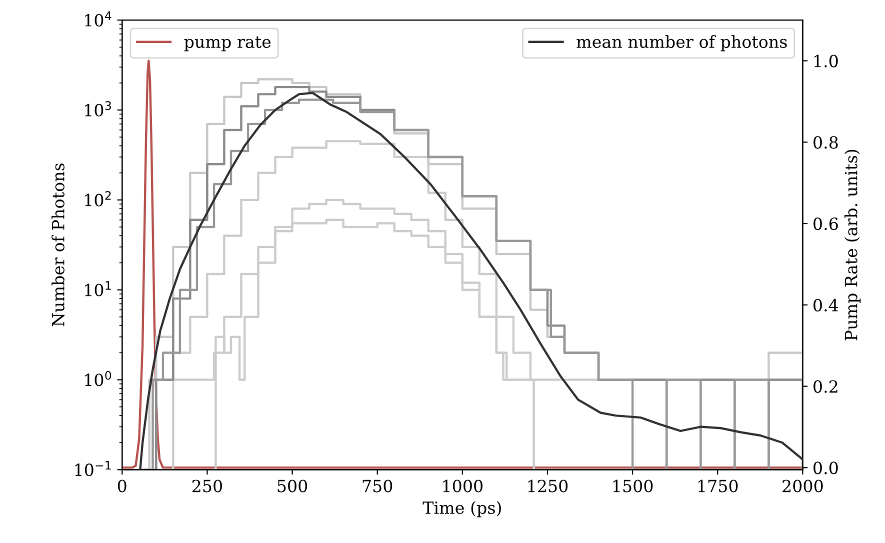  What do you see at coordinates (98, 108) in the screenshot?
I see `y-tick-label: 10$^{3}$` at bounding box center [98, 108].